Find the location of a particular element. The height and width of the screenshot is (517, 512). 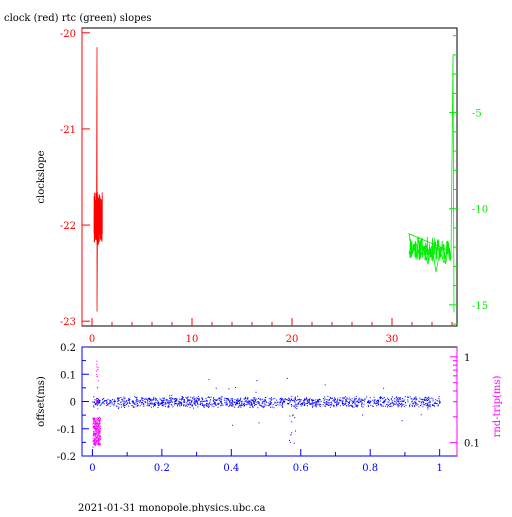

slopes-right-tick-label: -15 is located at coordinates (480, 306).